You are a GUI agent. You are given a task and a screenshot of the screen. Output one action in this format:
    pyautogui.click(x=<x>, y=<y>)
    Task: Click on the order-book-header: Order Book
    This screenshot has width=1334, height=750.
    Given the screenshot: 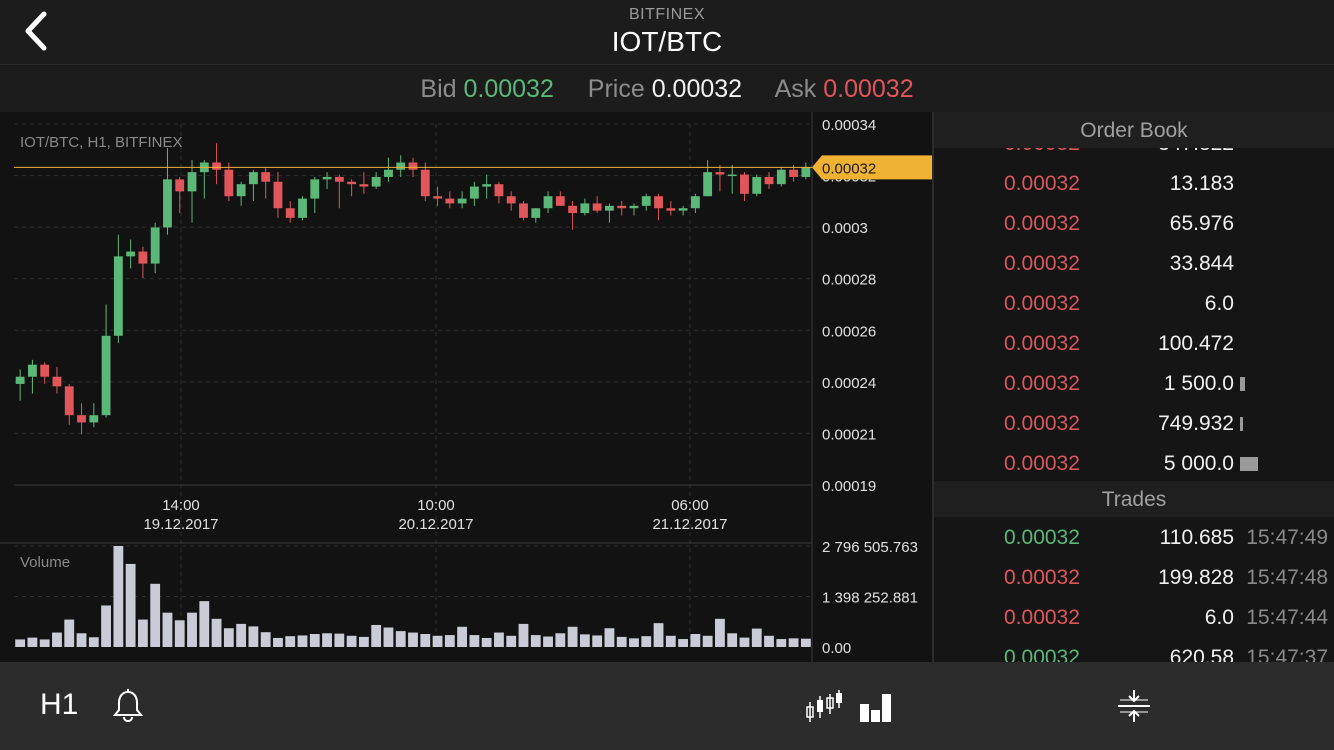 What is the action you would take?
    pyautogui.click(x=1134, y=130)
    